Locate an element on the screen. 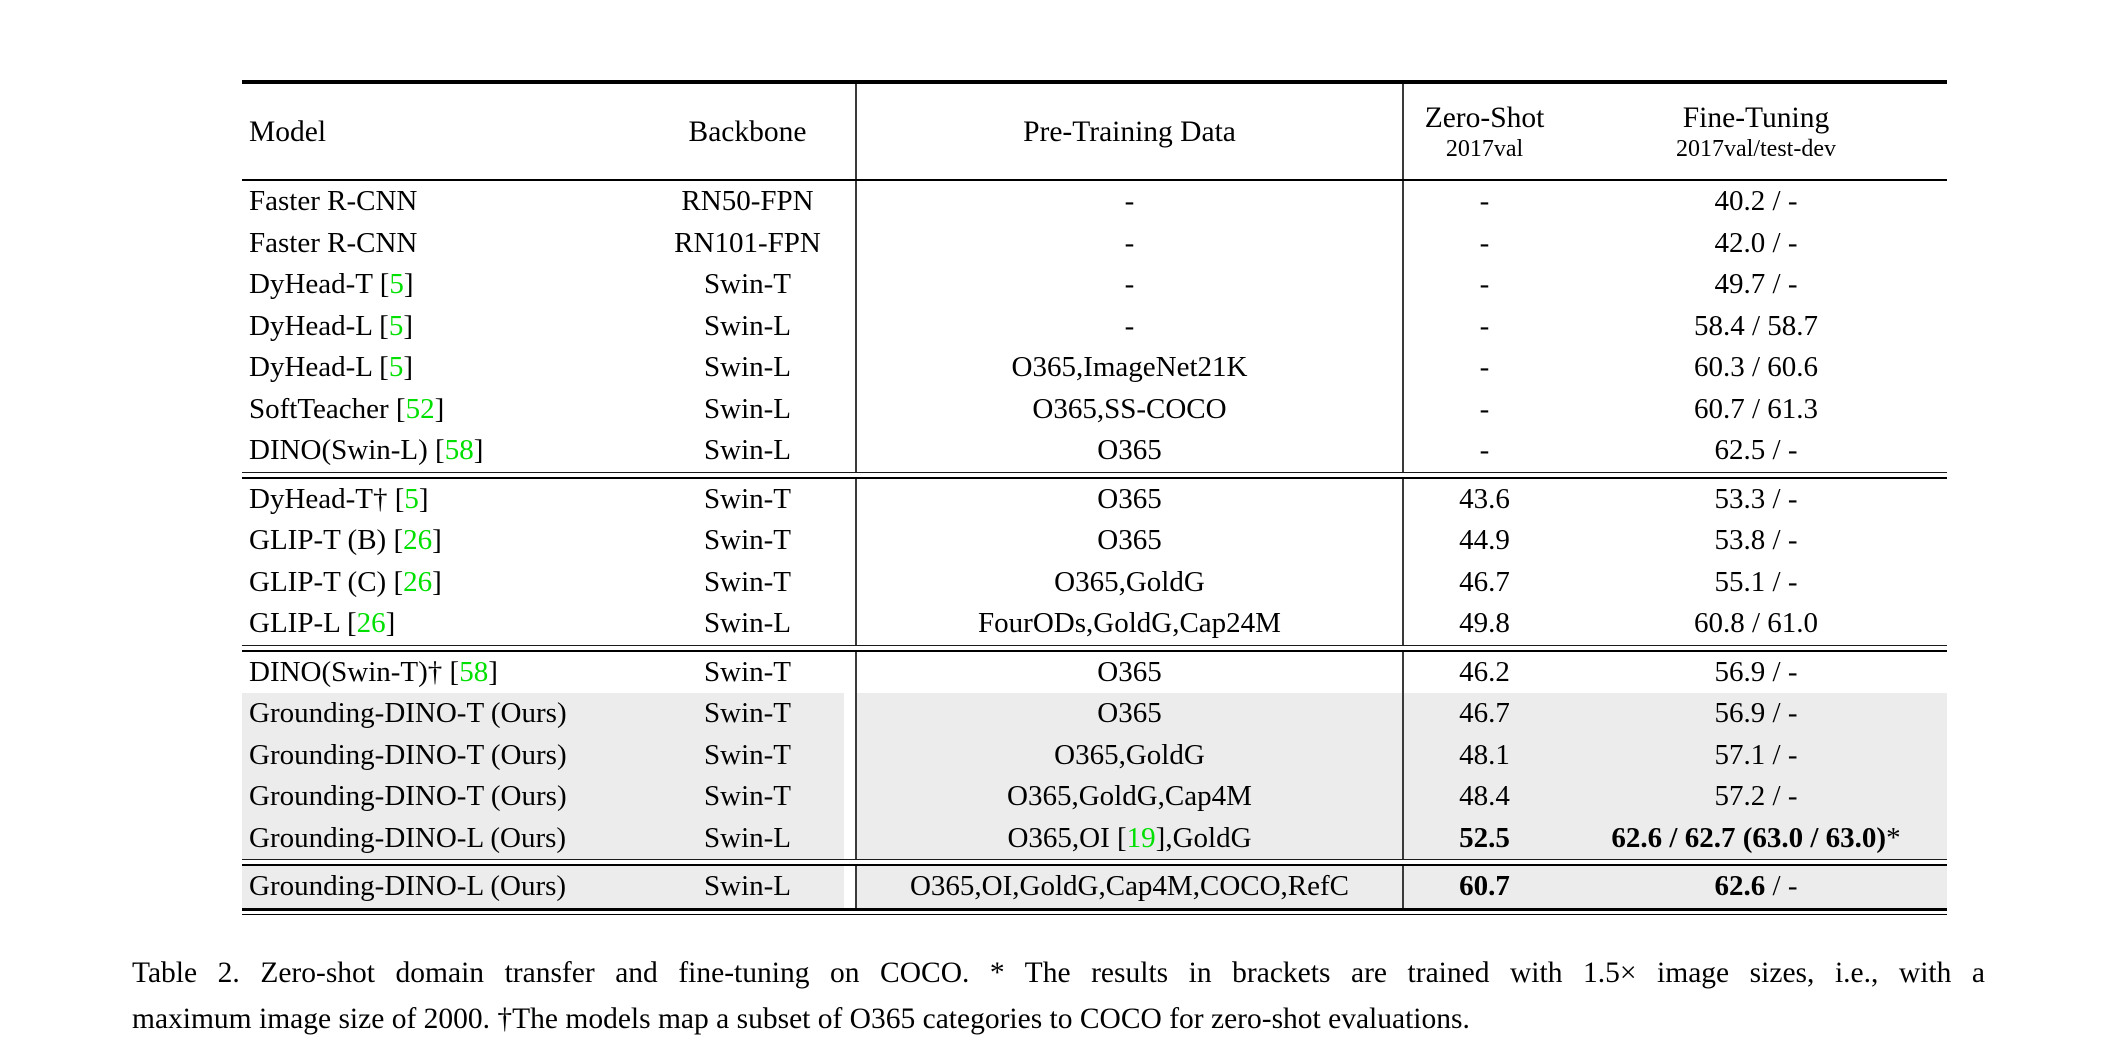 The image size is (2116, 1049). fine-tuning-value-cell: 53.8 / - is located at coordinates (1756, 540).